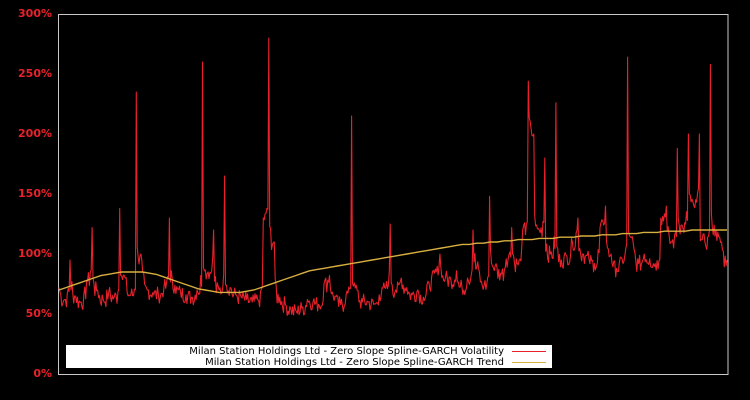 The height and width of the screenshot is (400, 750). I want to click on y-tick-label: 150%, so click(35, 193).